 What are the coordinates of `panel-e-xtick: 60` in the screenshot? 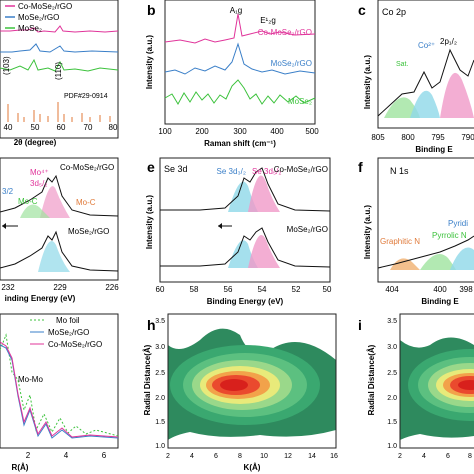 It's located at (160, 289).